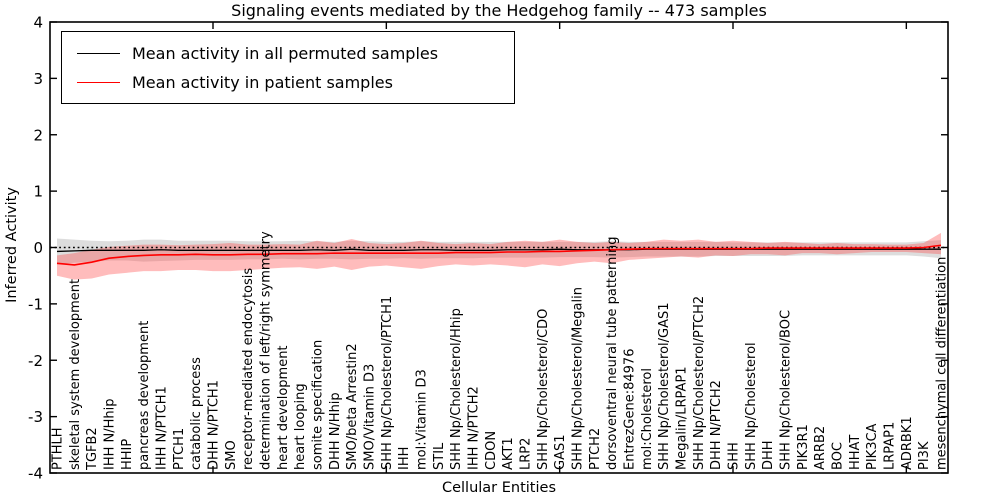 The image size is (1000, 500). I want to click on x-category-label: SHH Np/Cholesterol/PTCH2, so click(699, 383).